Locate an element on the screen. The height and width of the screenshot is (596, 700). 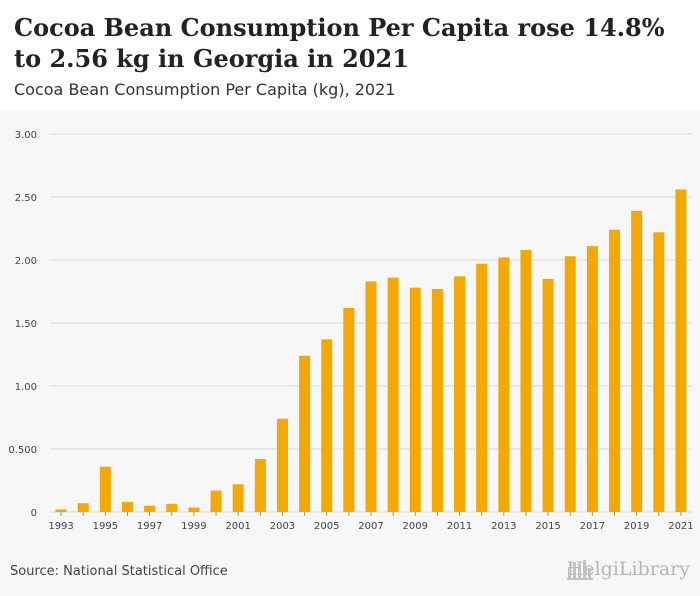
x-tick-label: 2001 is located at coordinates (237, 526).